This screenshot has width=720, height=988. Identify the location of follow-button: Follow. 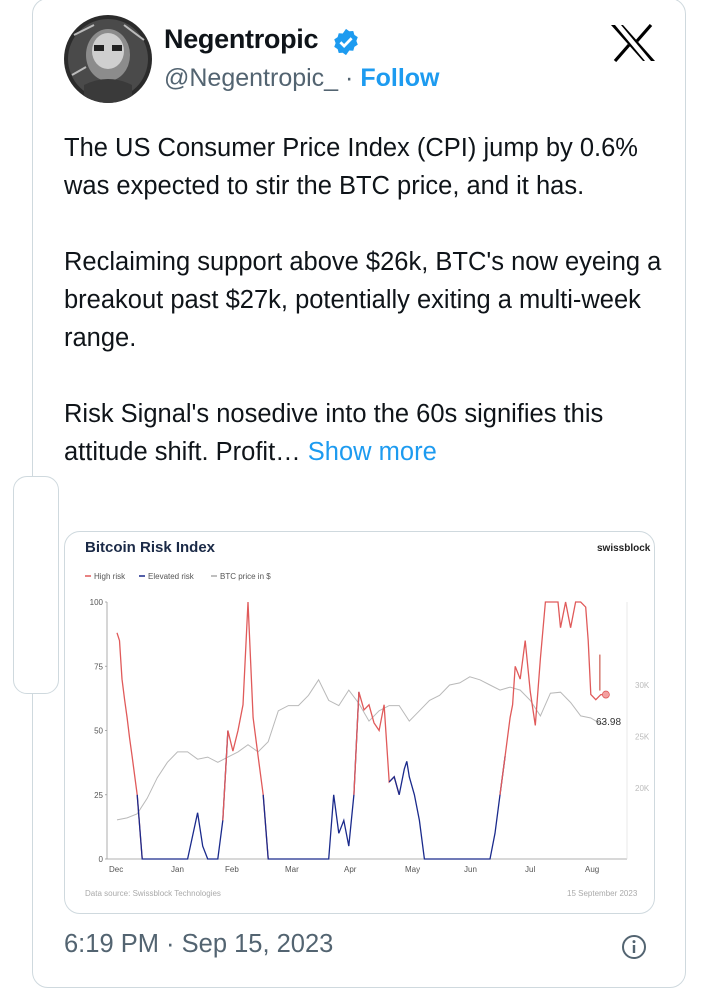
(400, 78).